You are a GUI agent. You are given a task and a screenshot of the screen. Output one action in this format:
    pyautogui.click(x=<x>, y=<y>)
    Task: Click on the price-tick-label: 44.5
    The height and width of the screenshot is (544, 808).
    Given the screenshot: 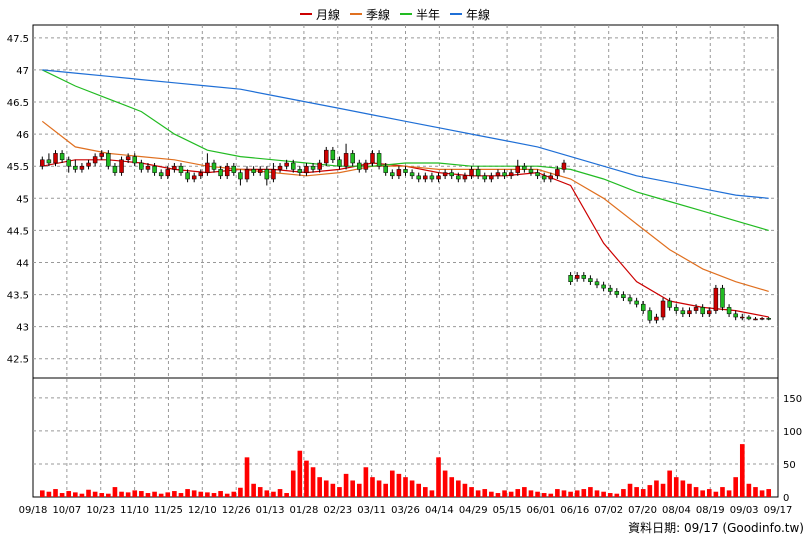 What is the action you would take?
    pyautogui.click(x=18, y=231)
    